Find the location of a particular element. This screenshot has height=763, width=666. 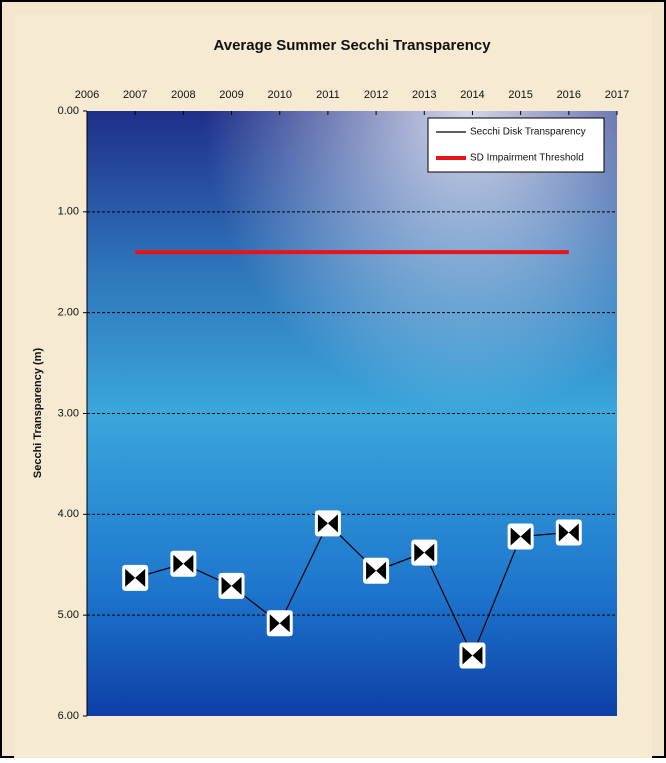

legend-box is located at coordinates (516, 145).